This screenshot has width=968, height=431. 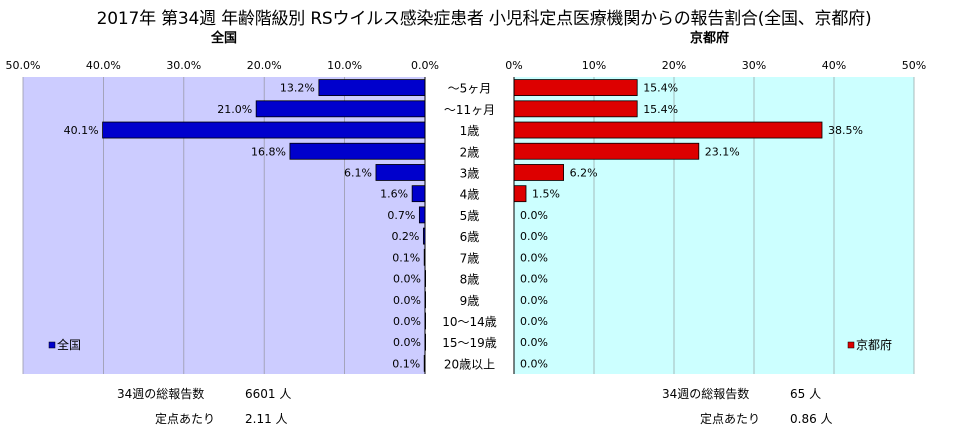 What do you see at coordinates (710, 38) in the screenshot?
I see `right-chart-subtitle: 京都府` at bounding box center [710, 38].